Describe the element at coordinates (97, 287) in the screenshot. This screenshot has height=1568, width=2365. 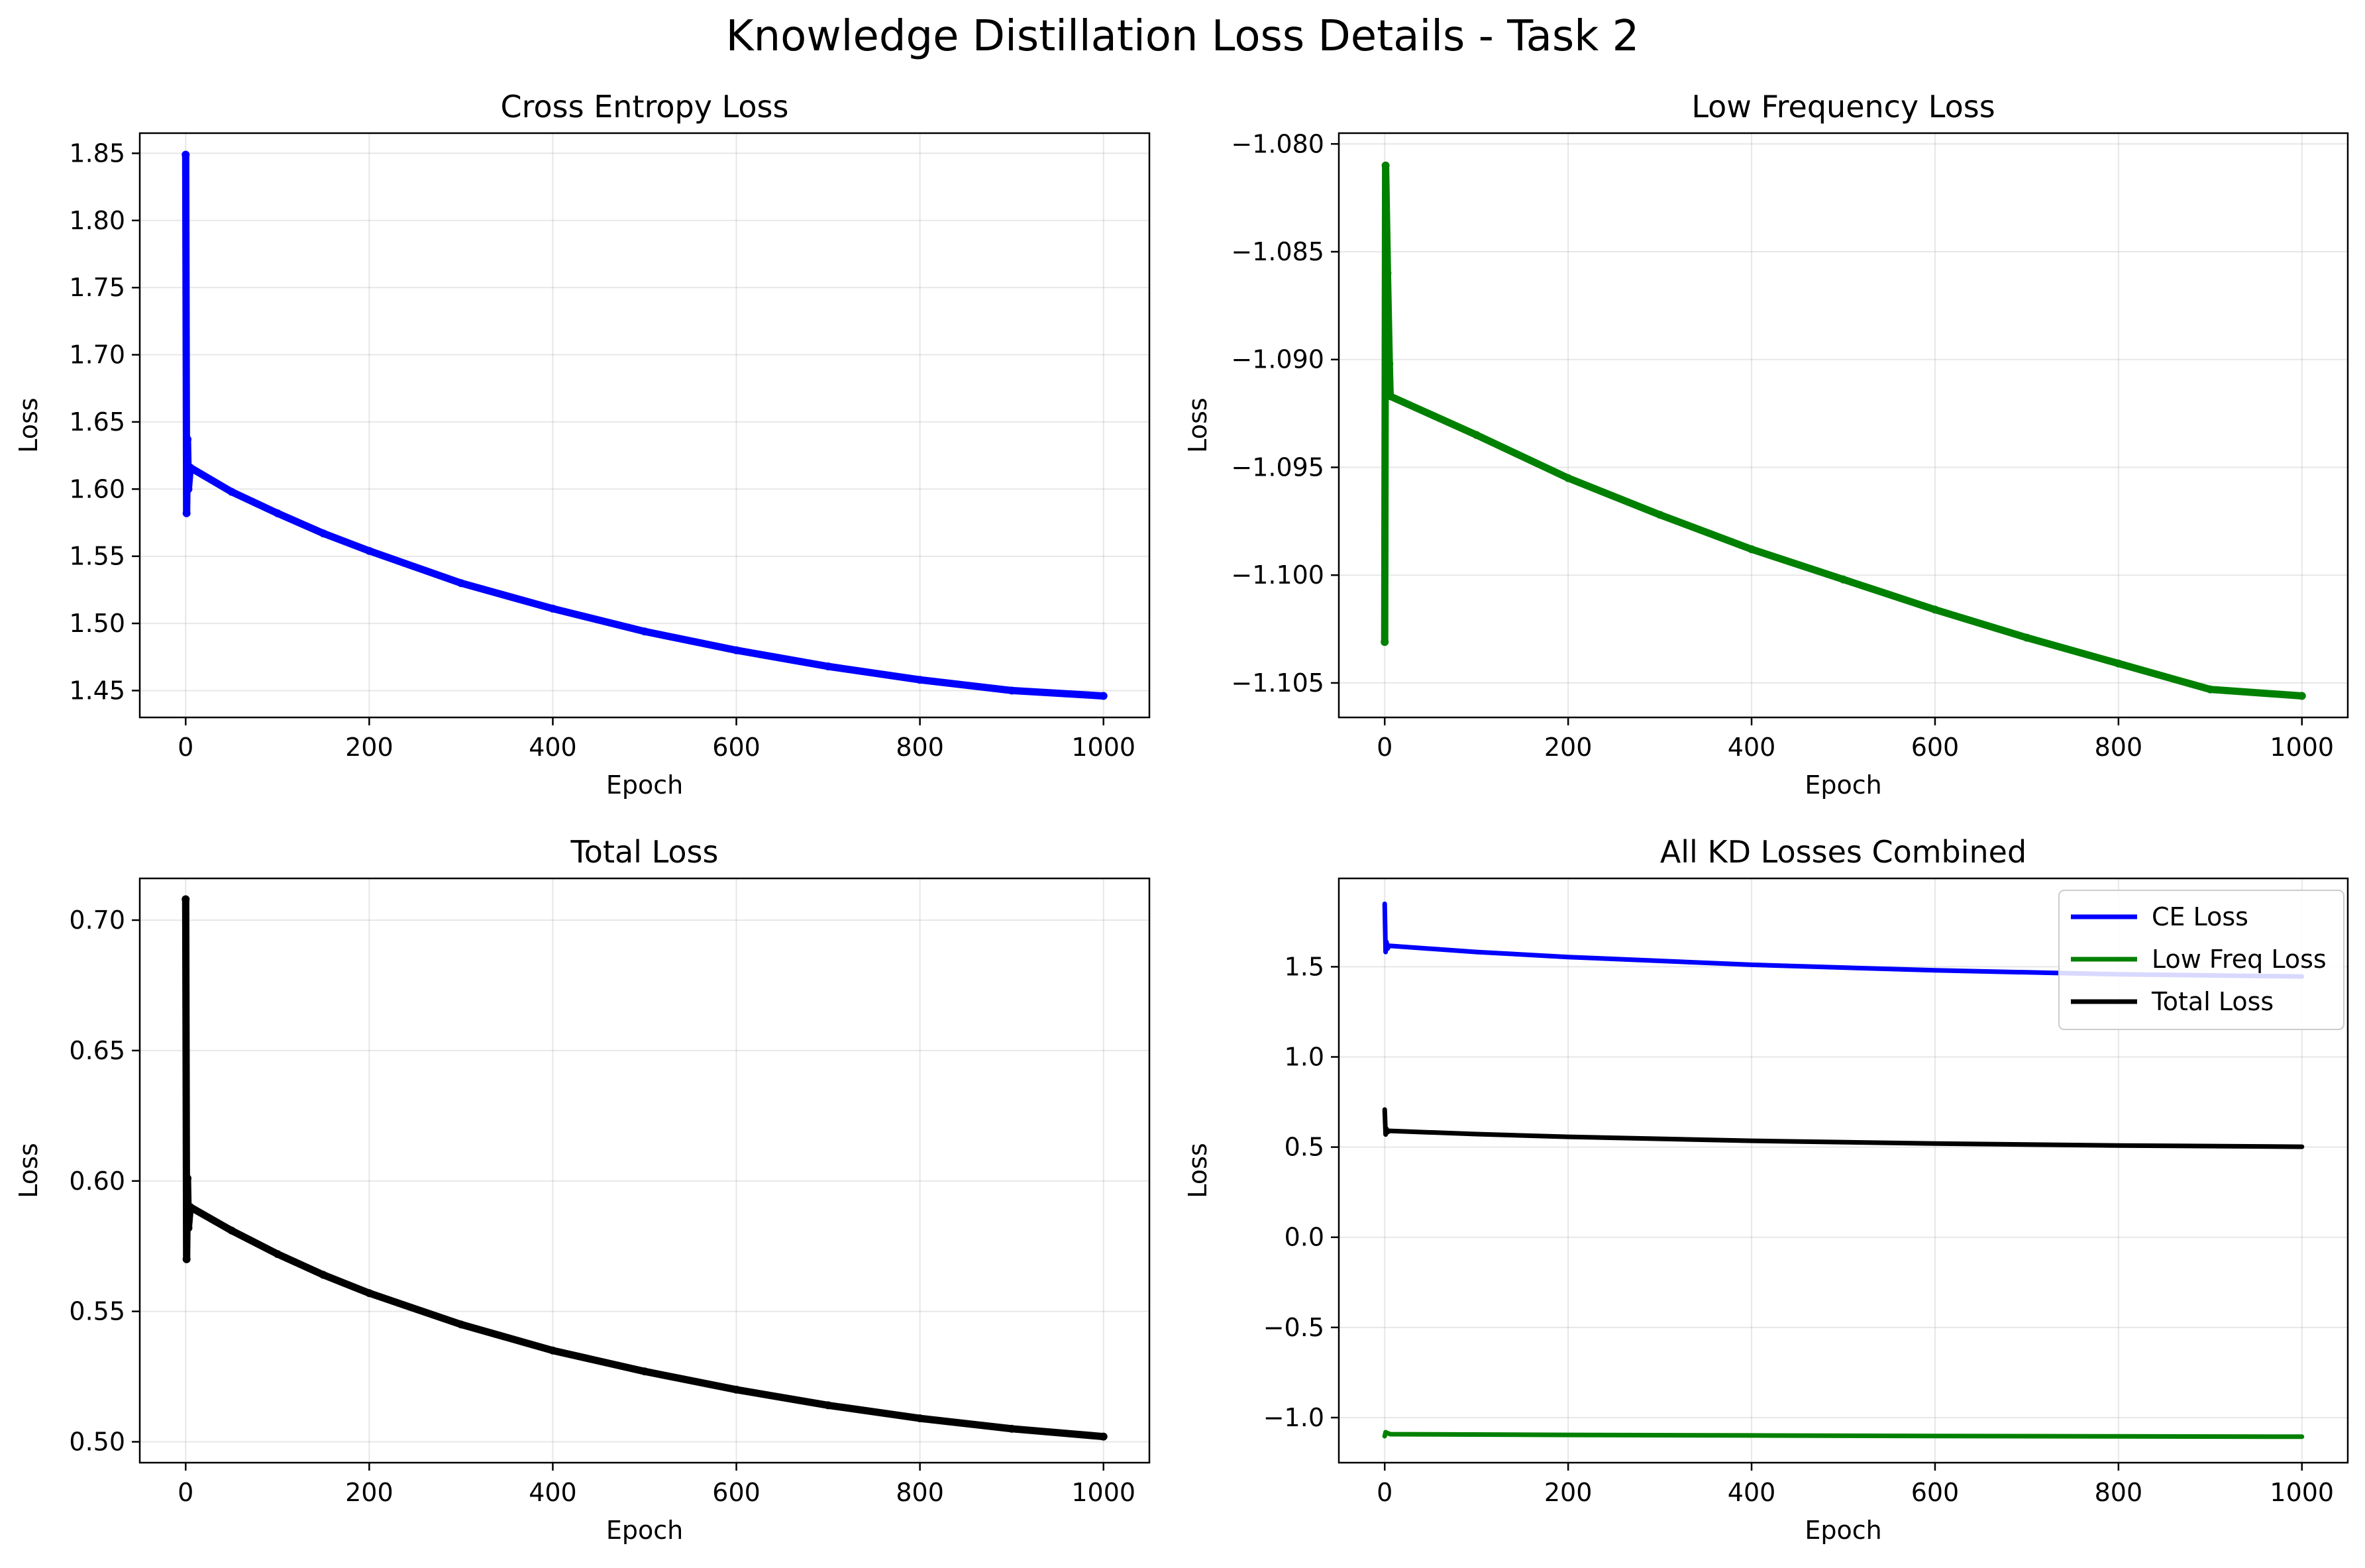
I see `y-tick-label: 1.75` at that location.